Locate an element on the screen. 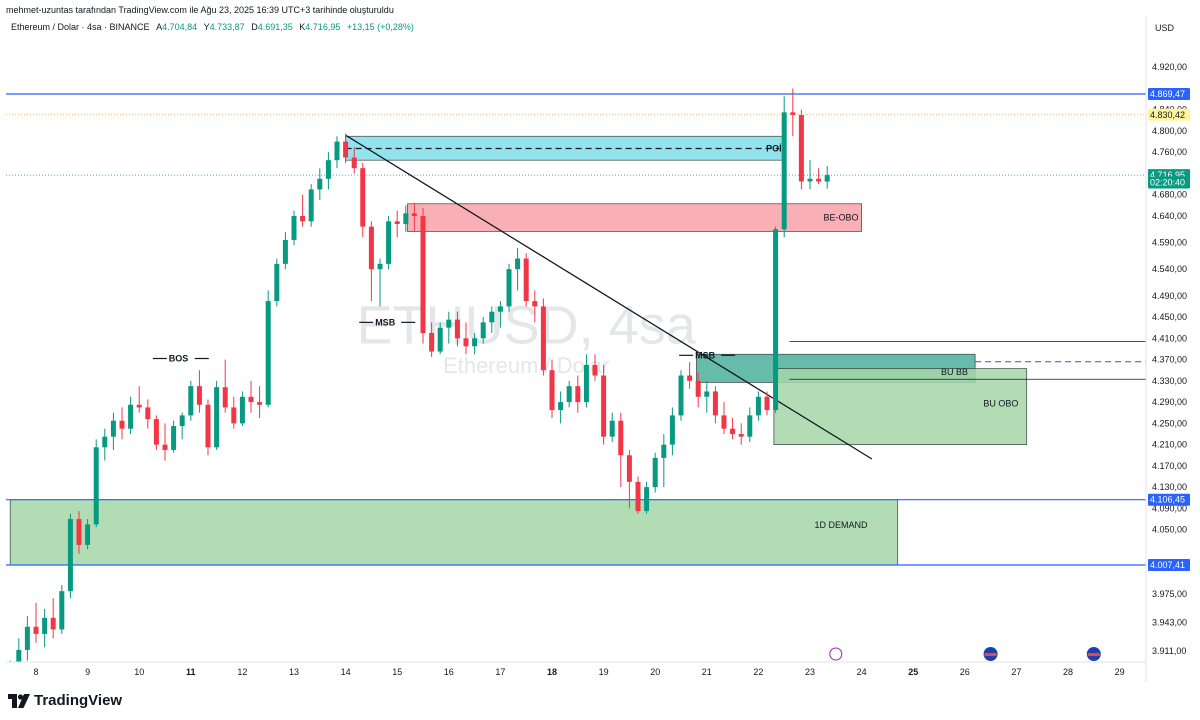  zone-be-obo is located at coordinates (634, 217).